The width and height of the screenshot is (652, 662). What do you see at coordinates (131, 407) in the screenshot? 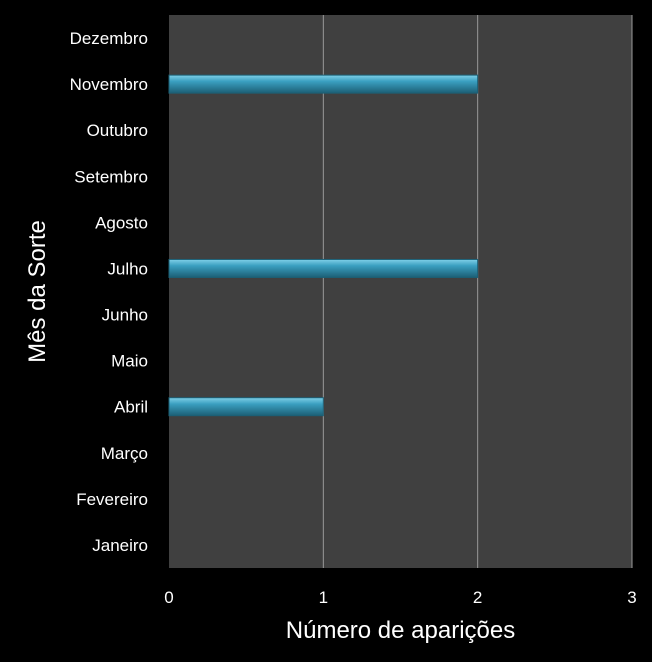
I see `y-tick-label: Abril` at bounding box center [131, 407].